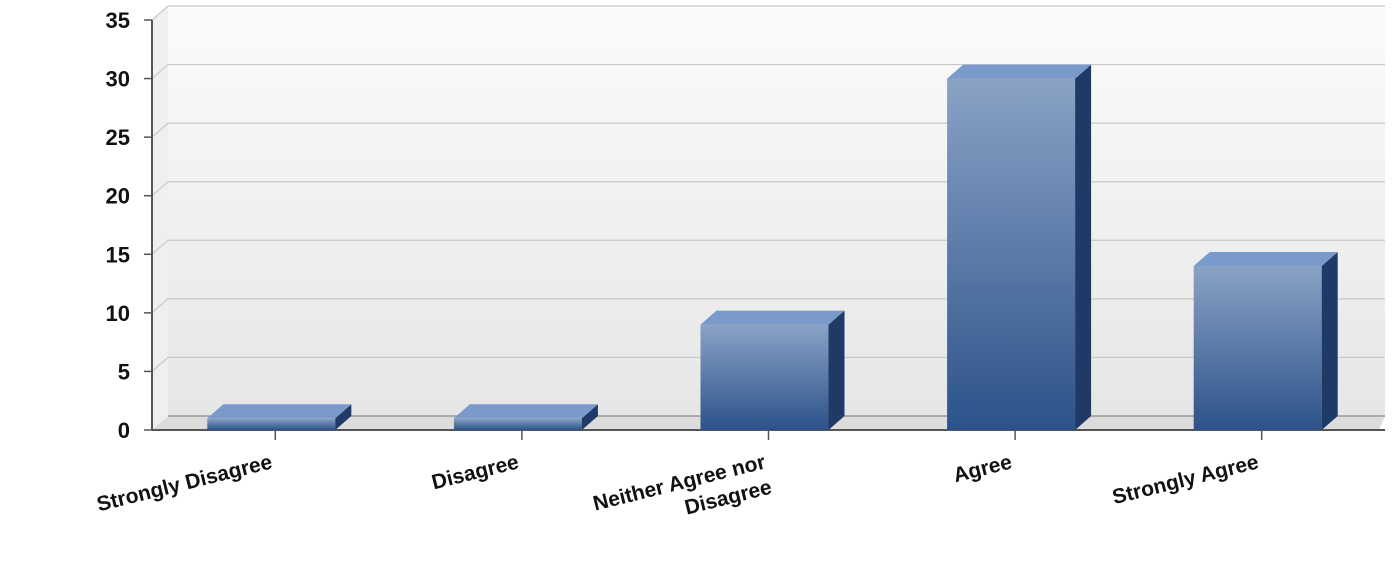  I want to click on x-tick-label-line: Agree, so click(982, 469).